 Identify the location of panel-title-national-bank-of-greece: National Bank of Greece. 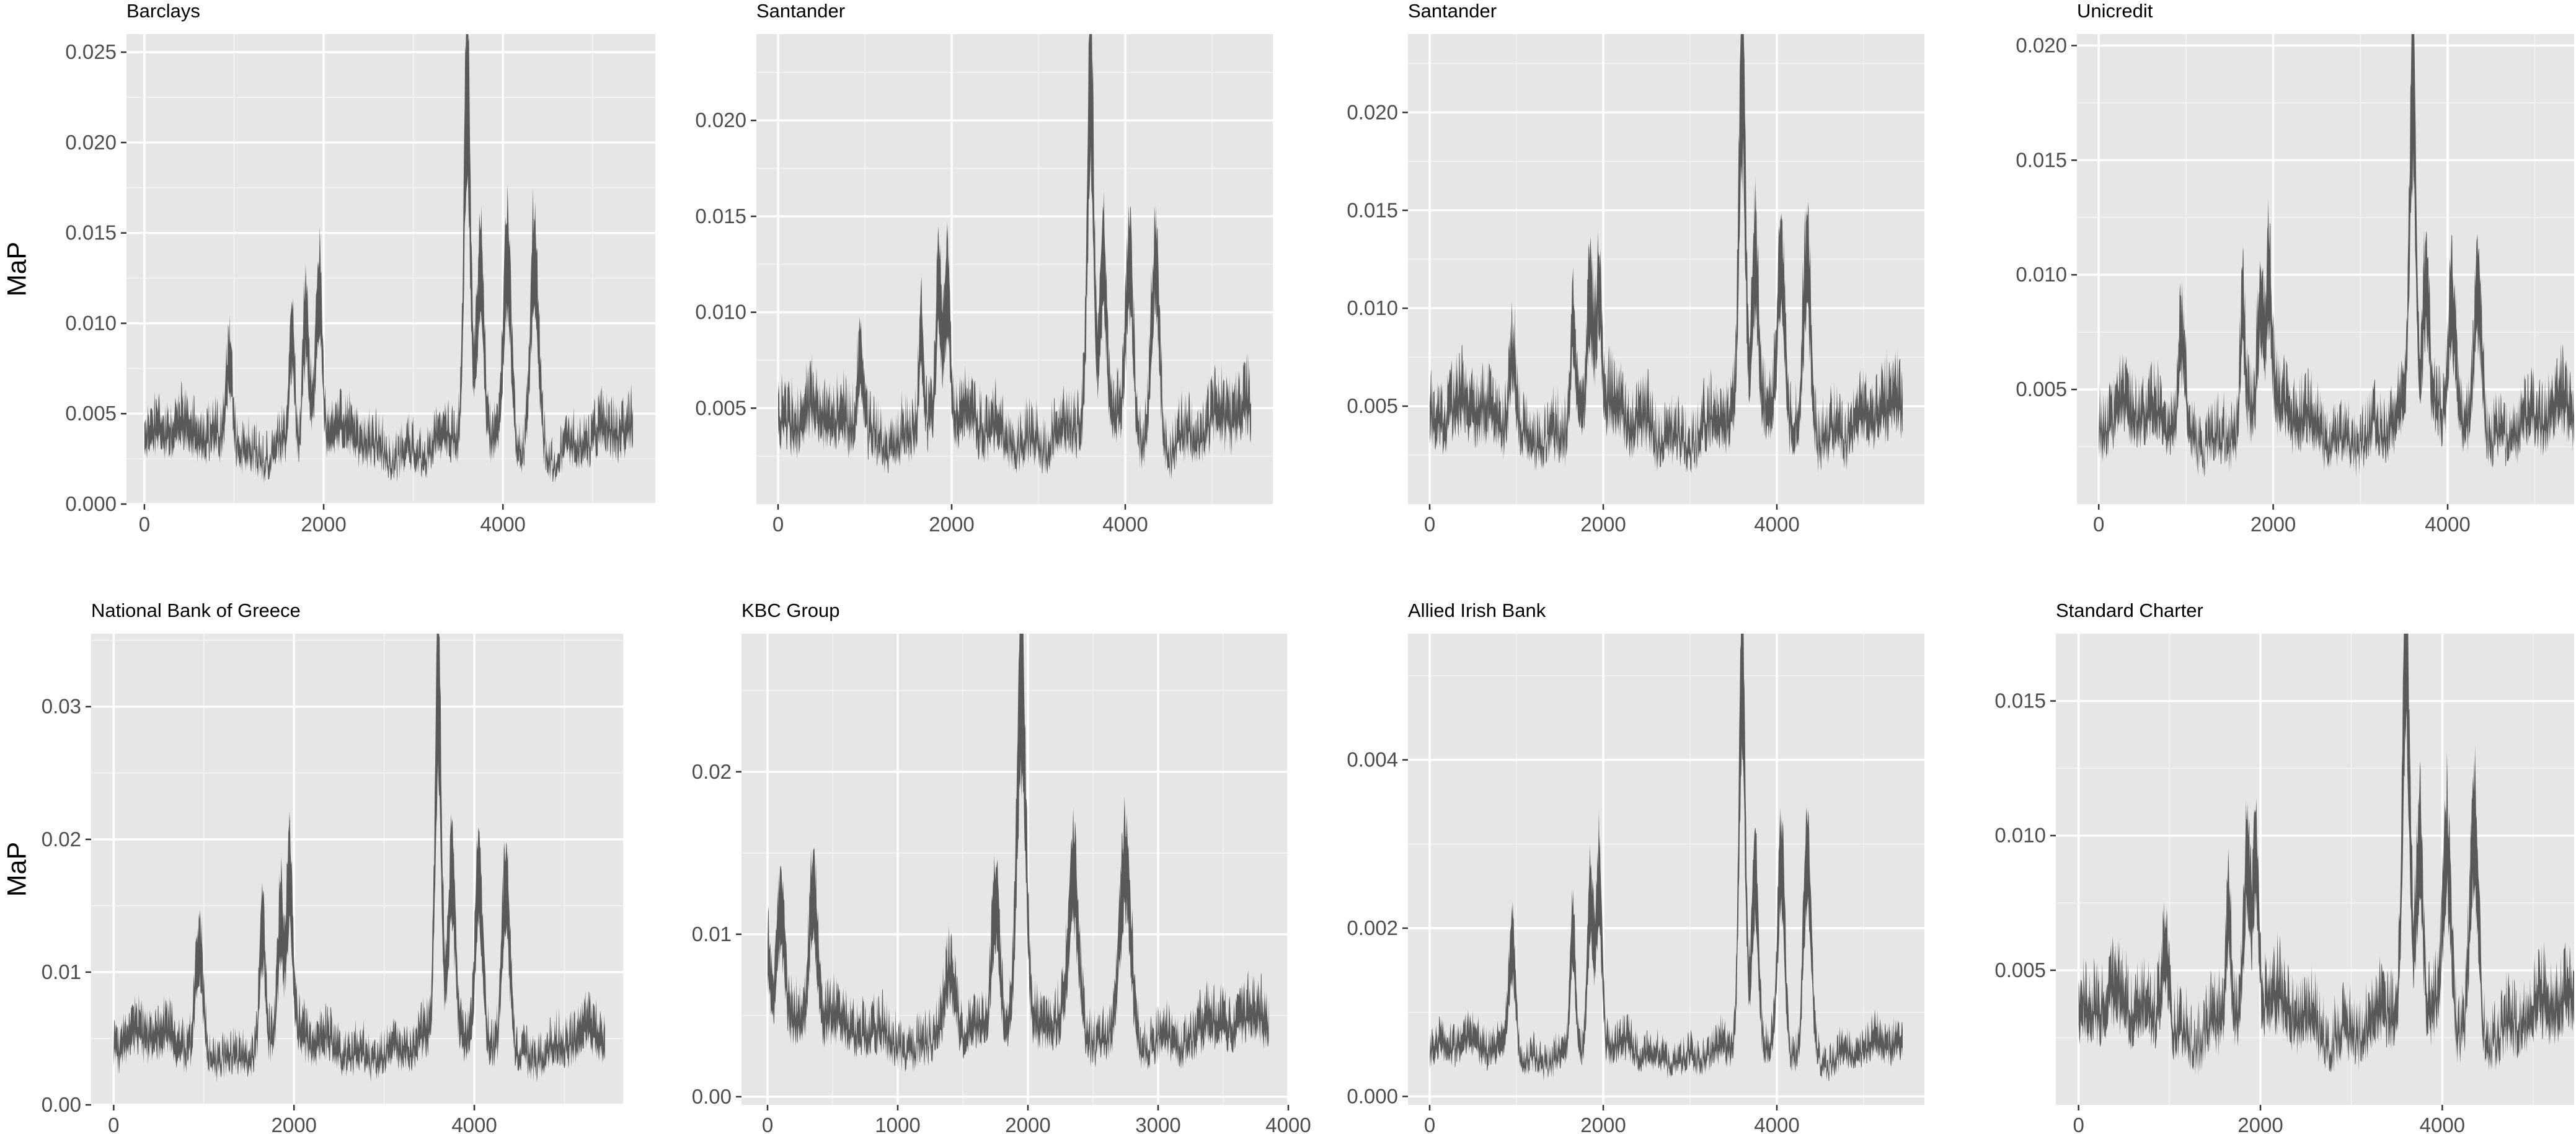
(196, 610).